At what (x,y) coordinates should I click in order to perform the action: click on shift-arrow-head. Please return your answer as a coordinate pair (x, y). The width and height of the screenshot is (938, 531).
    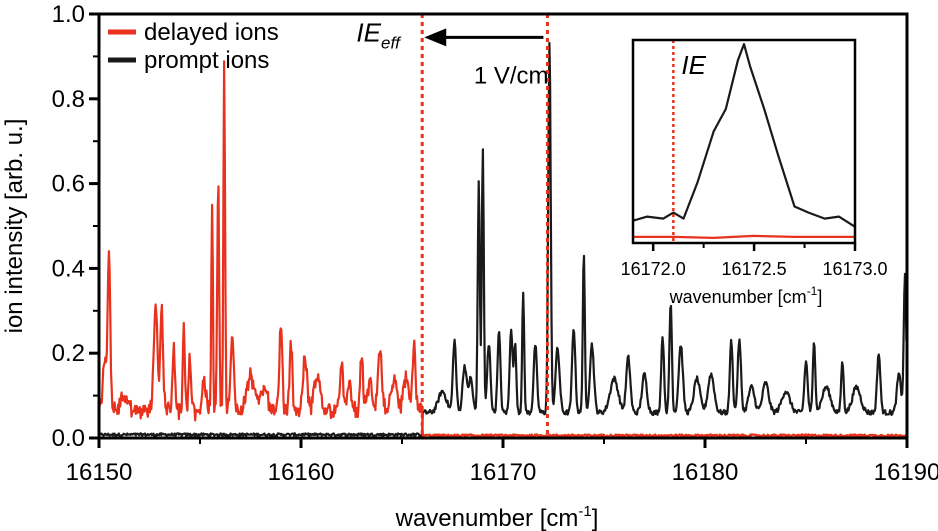
    Looking at the image, I should click on (435, 37).